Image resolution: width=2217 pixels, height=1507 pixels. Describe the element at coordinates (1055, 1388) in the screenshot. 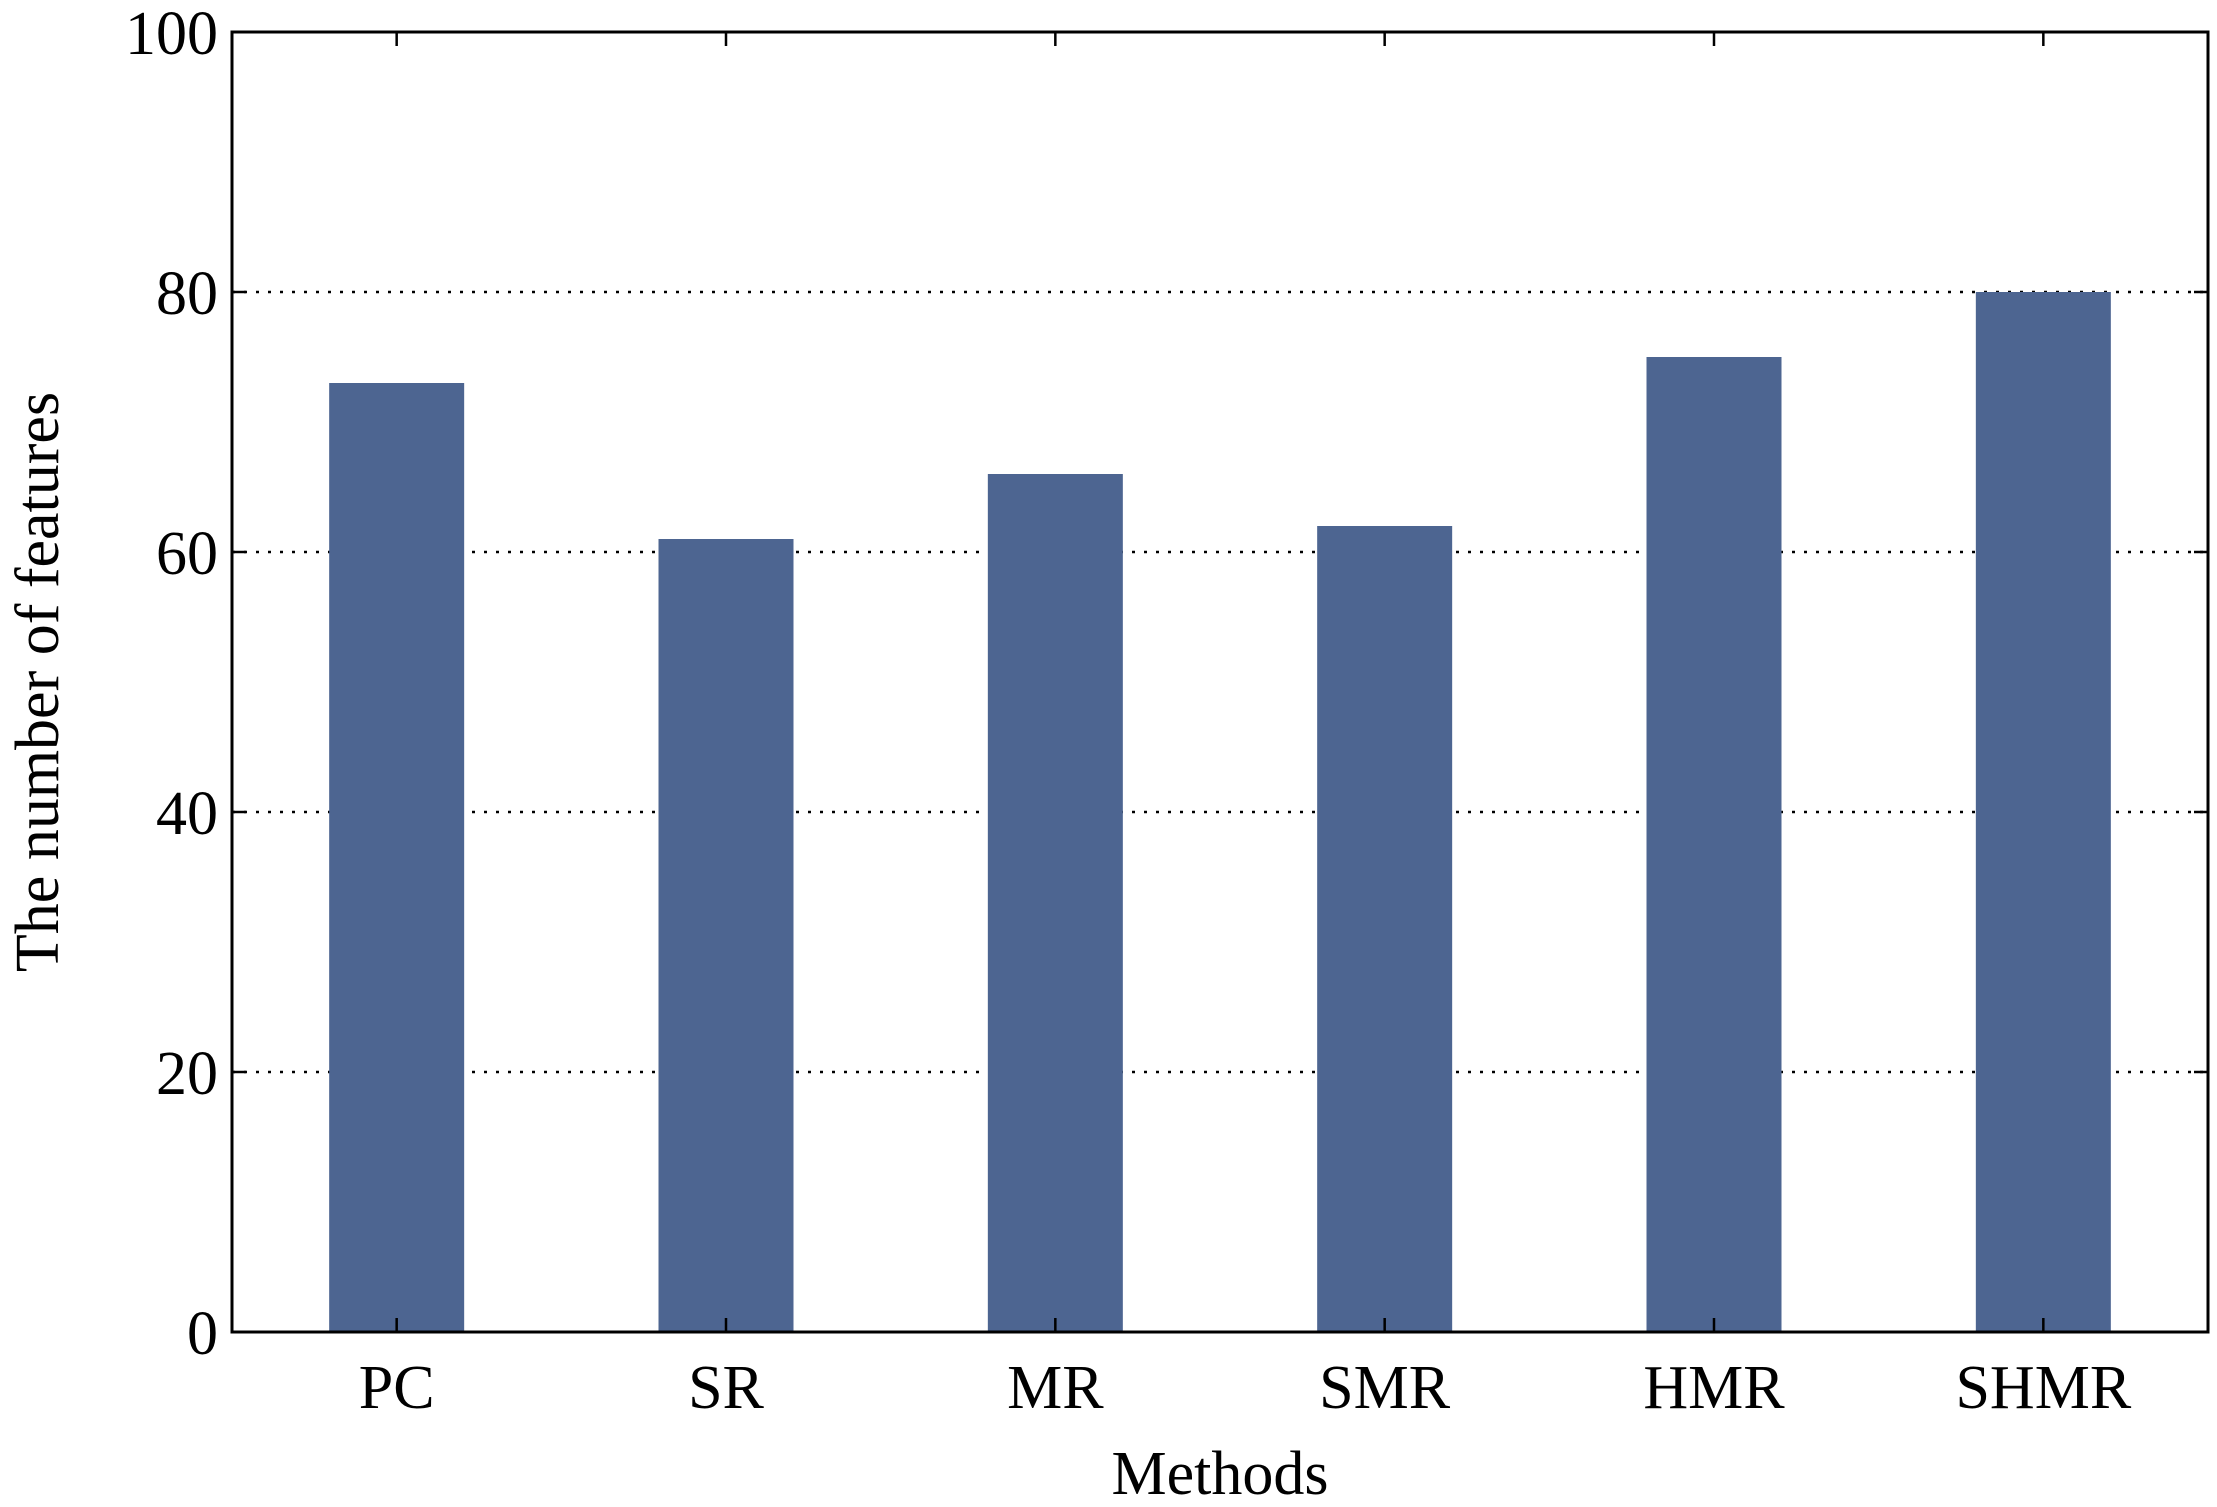

I see `x-tick-label-mr: MR` at that location.